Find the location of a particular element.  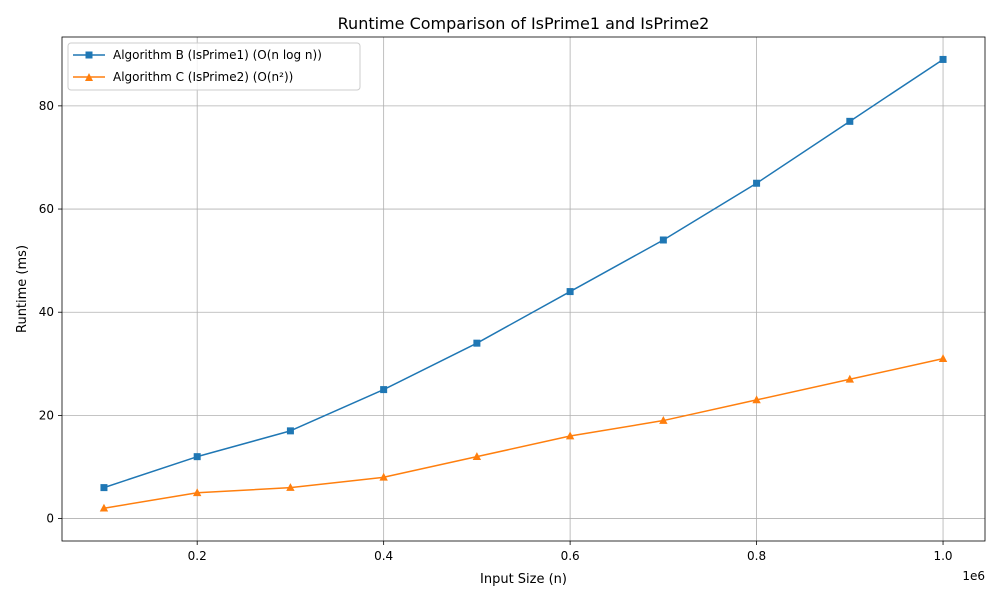

legend-marker-series-c is located at coordinates (89, 77).